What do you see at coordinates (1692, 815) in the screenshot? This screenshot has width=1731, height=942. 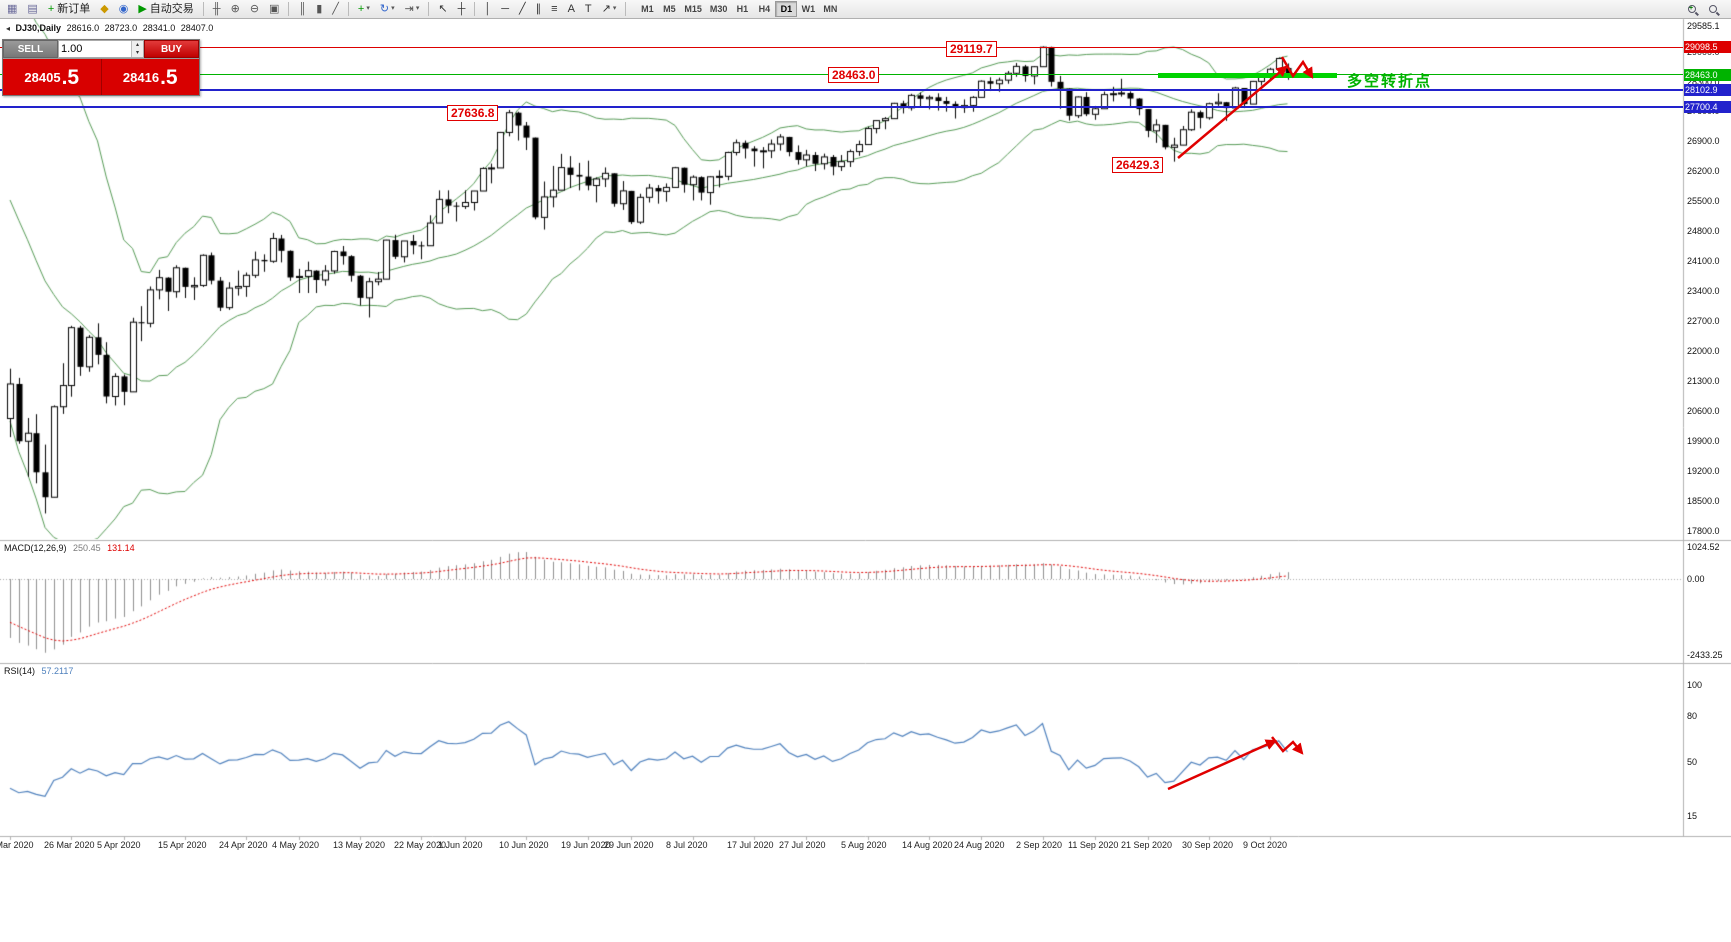 I see `rsi-scale-tick: 15` at bounding box center [1692, 815].